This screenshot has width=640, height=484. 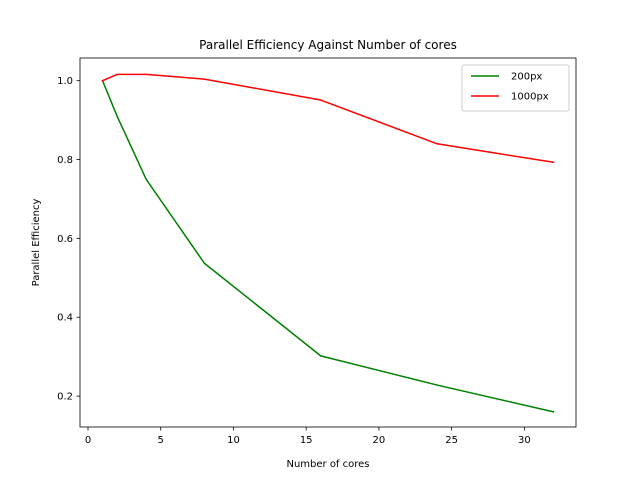 What do you see at coordinates (379, 440) in the screenshot?
I see `x-tick-label: 20` at bounding box center [379, 440].